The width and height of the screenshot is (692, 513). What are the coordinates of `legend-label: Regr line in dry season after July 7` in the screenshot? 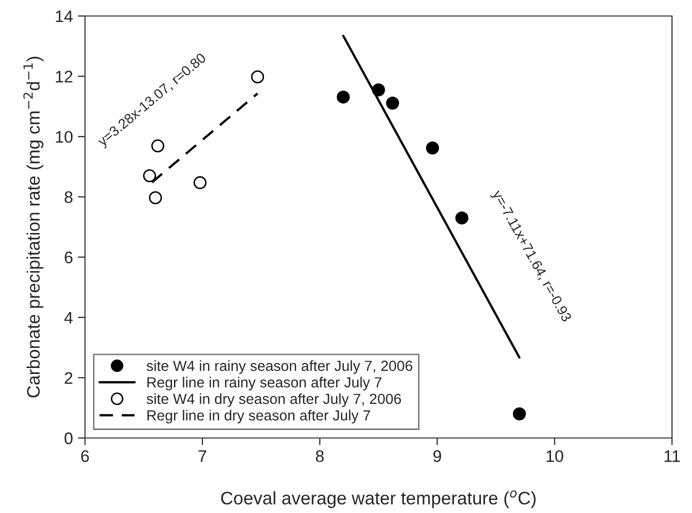 It's located at (258, 417).